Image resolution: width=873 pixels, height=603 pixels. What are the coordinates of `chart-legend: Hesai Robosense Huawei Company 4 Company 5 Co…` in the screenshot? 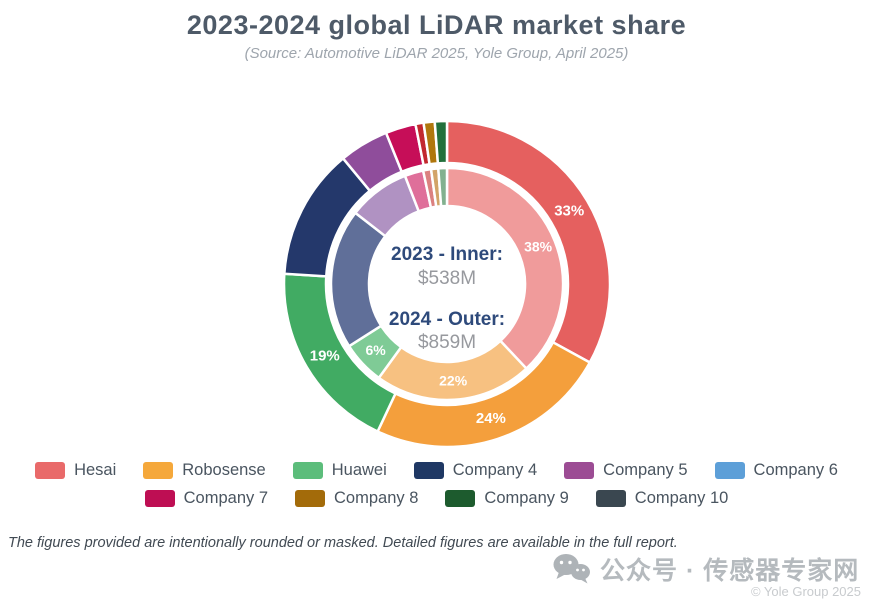 It's located at (436, 484).